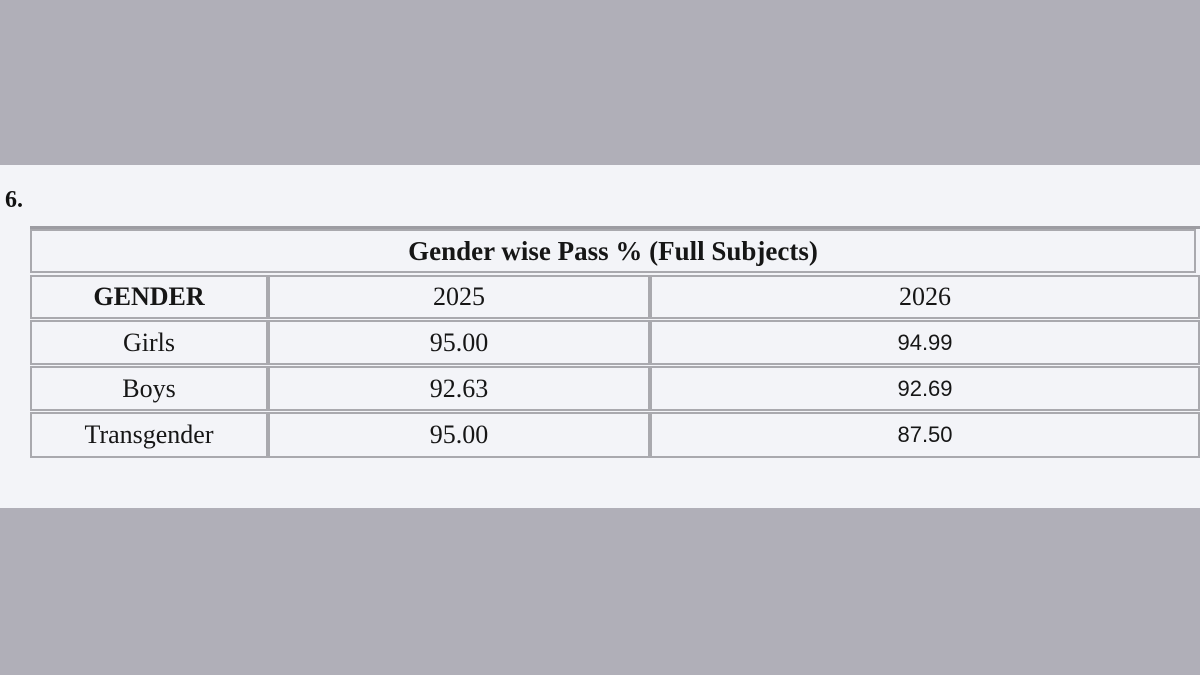  Describe the element at coordinates (149, 388) in the screenshot. I see `row-label: Boys` at that location.